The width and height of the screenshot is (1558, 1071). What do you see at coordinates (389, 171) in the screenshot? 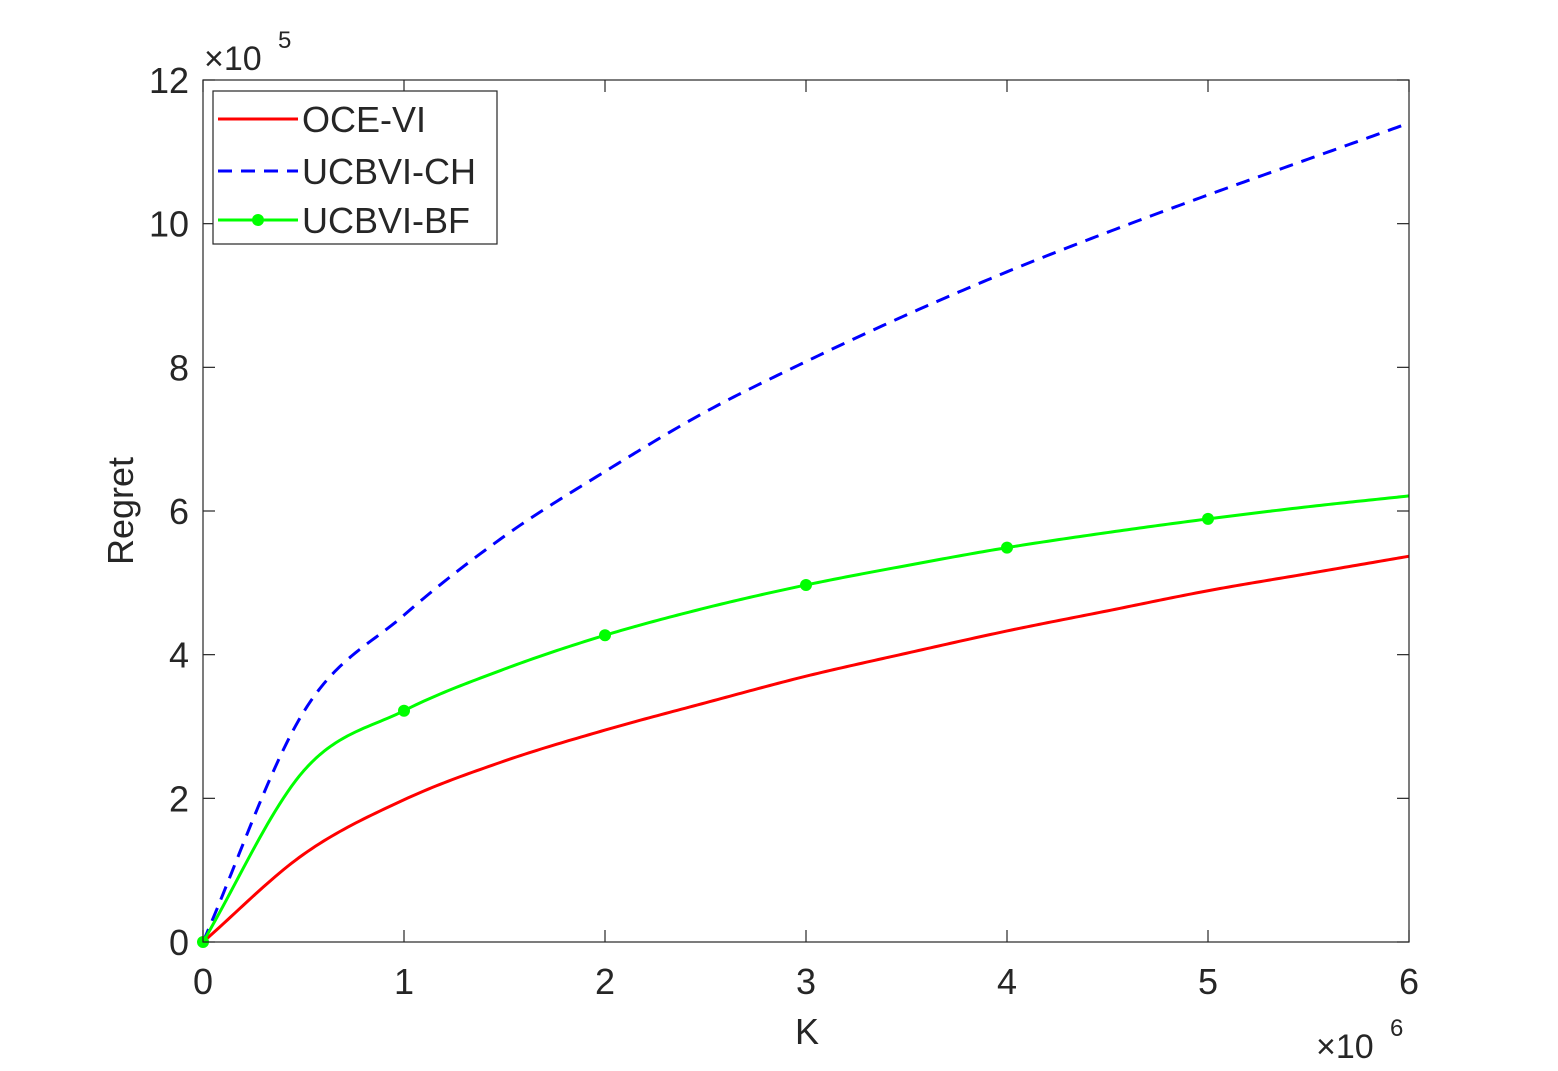
I see `legend-label-ucbvi-ch: UCBVI-CH` at bounding box center [389, 171].